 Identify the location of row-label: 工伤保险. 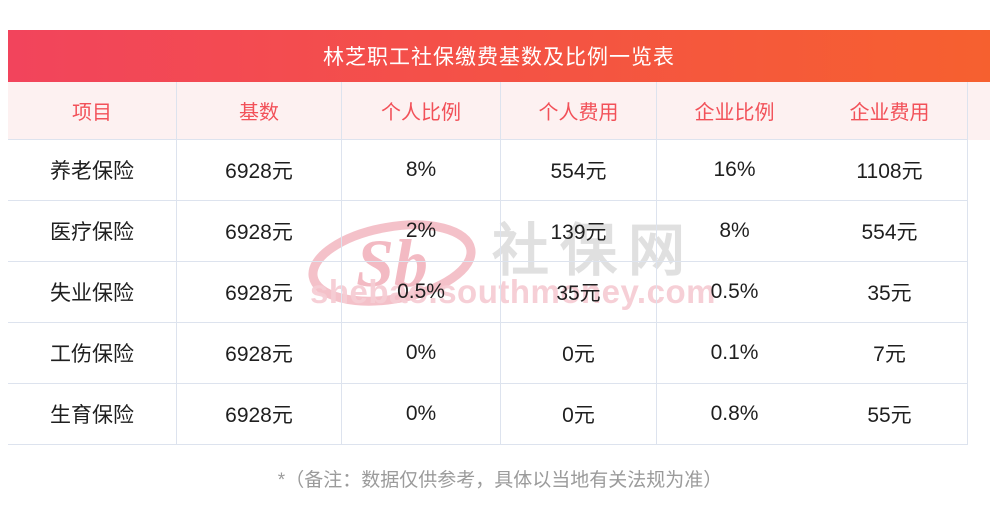
(92, 353).